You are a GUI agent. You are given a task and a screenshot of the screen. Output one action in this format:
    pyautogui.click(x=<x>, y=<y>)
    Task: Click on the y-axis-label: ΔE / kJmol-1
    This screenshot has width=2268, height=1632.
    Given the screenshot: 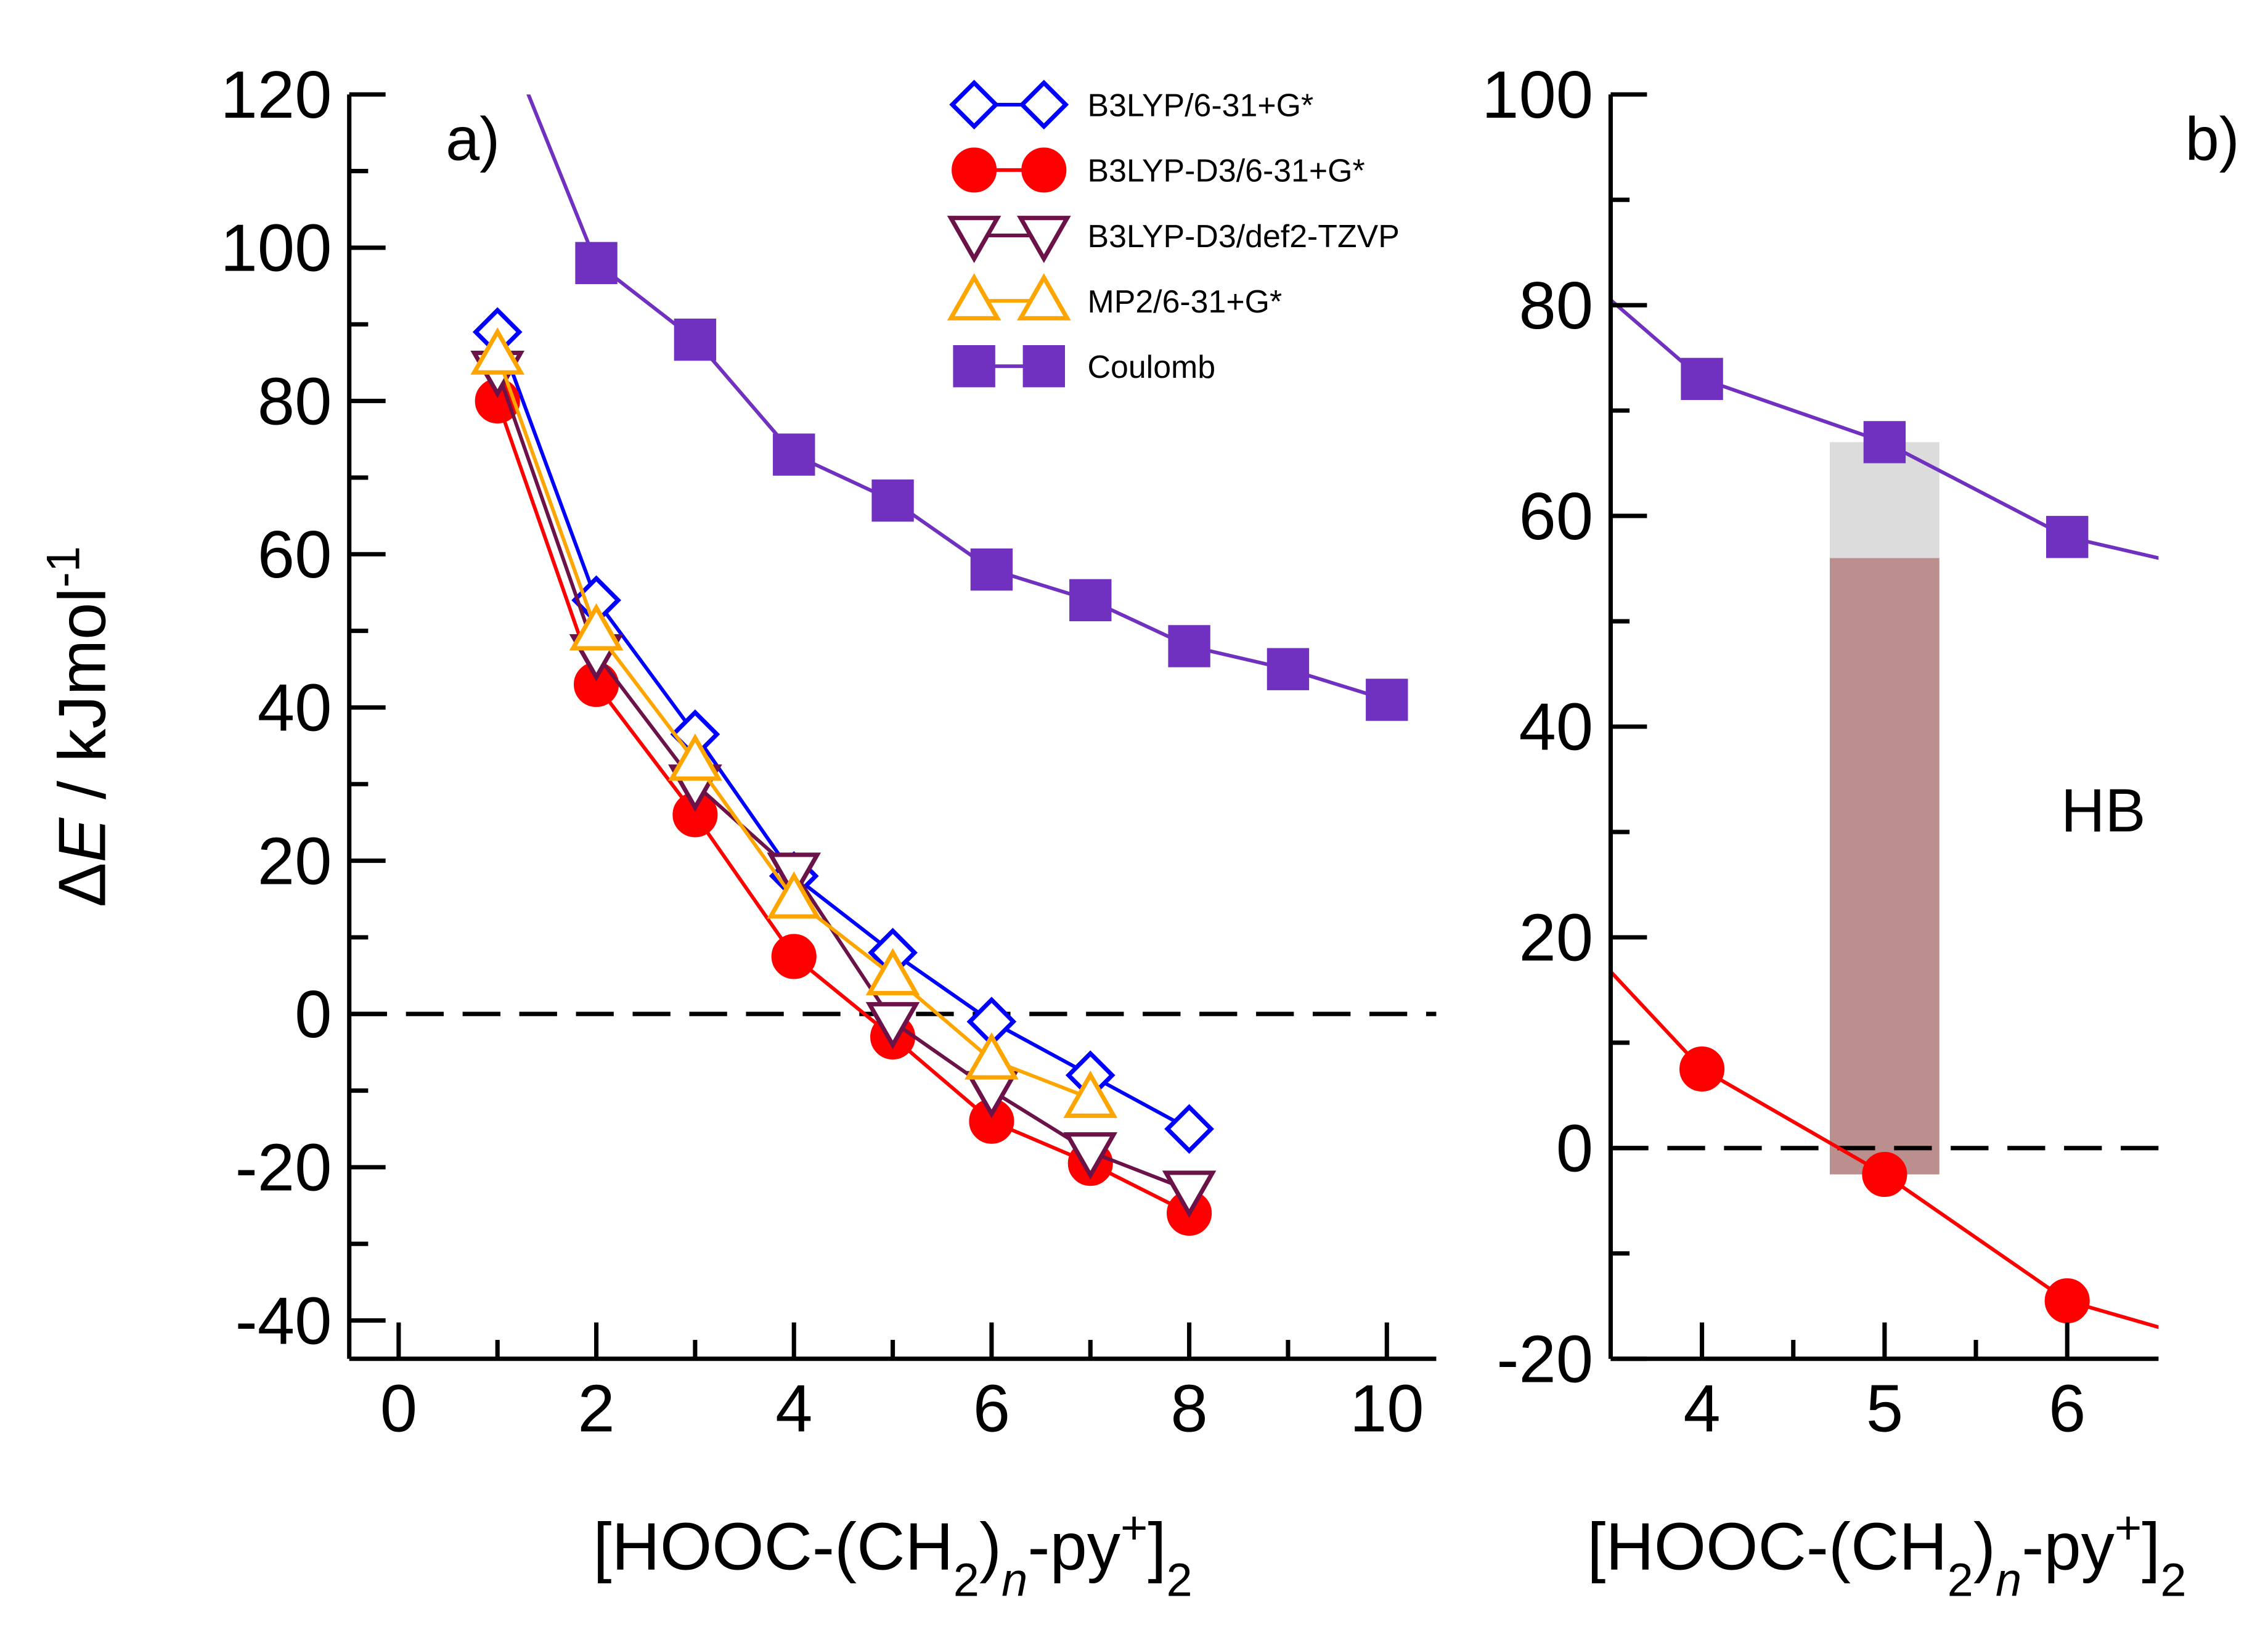 What is the action you would take?
    pyautogui.click(x=78, y=726)
    